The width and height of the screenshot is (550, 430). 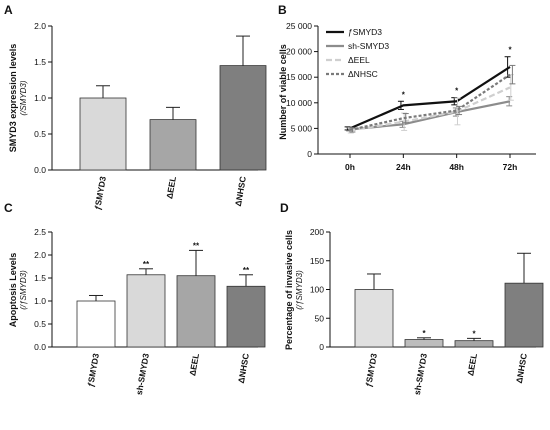 I want to click on y-tick-label: 10 000, so click(x=299, y=103).